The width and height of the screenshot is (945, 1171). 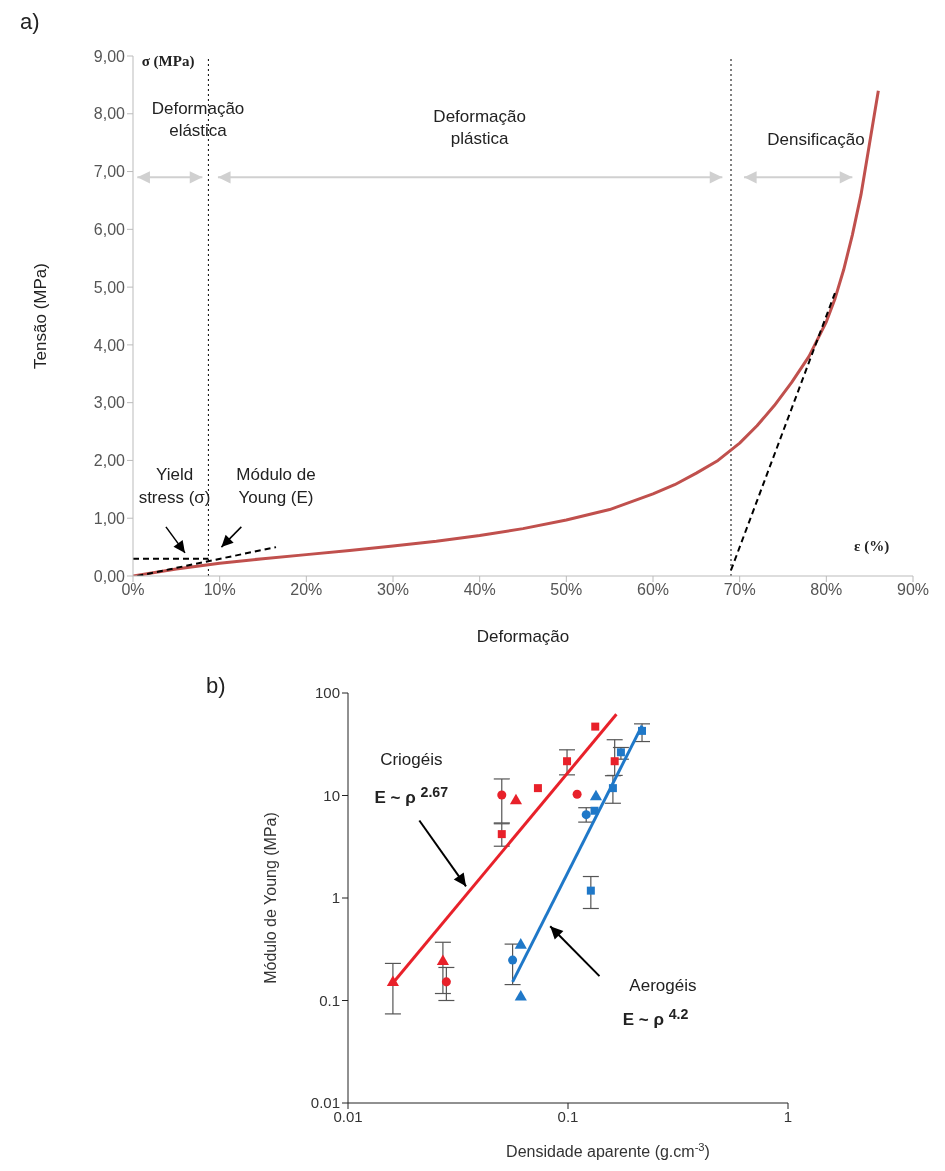 I want to click on annotation: σ (MPa), so click(x=168, y=61).